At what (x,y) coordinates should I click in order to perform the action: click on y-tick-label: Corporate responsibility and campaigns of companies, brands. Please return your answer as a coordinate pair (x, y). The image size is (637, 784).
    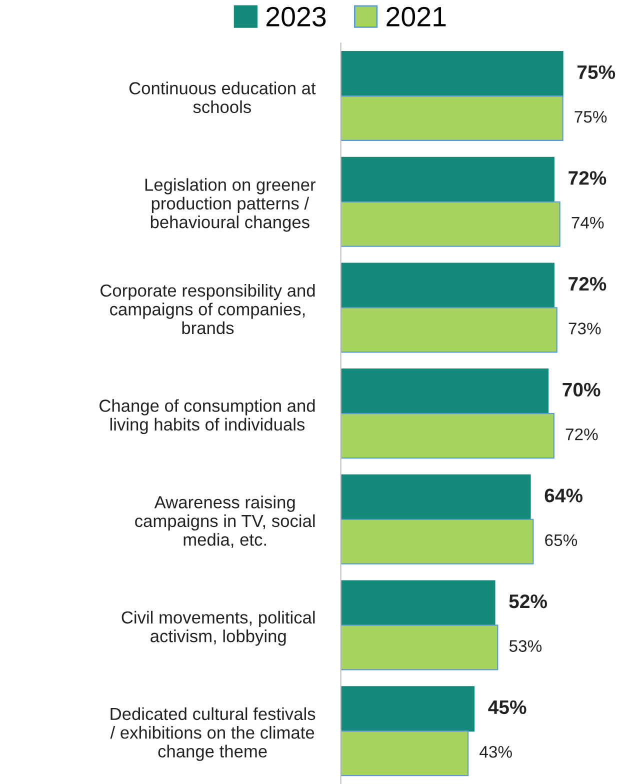
    Looking at the image, I should click on (207, 309).